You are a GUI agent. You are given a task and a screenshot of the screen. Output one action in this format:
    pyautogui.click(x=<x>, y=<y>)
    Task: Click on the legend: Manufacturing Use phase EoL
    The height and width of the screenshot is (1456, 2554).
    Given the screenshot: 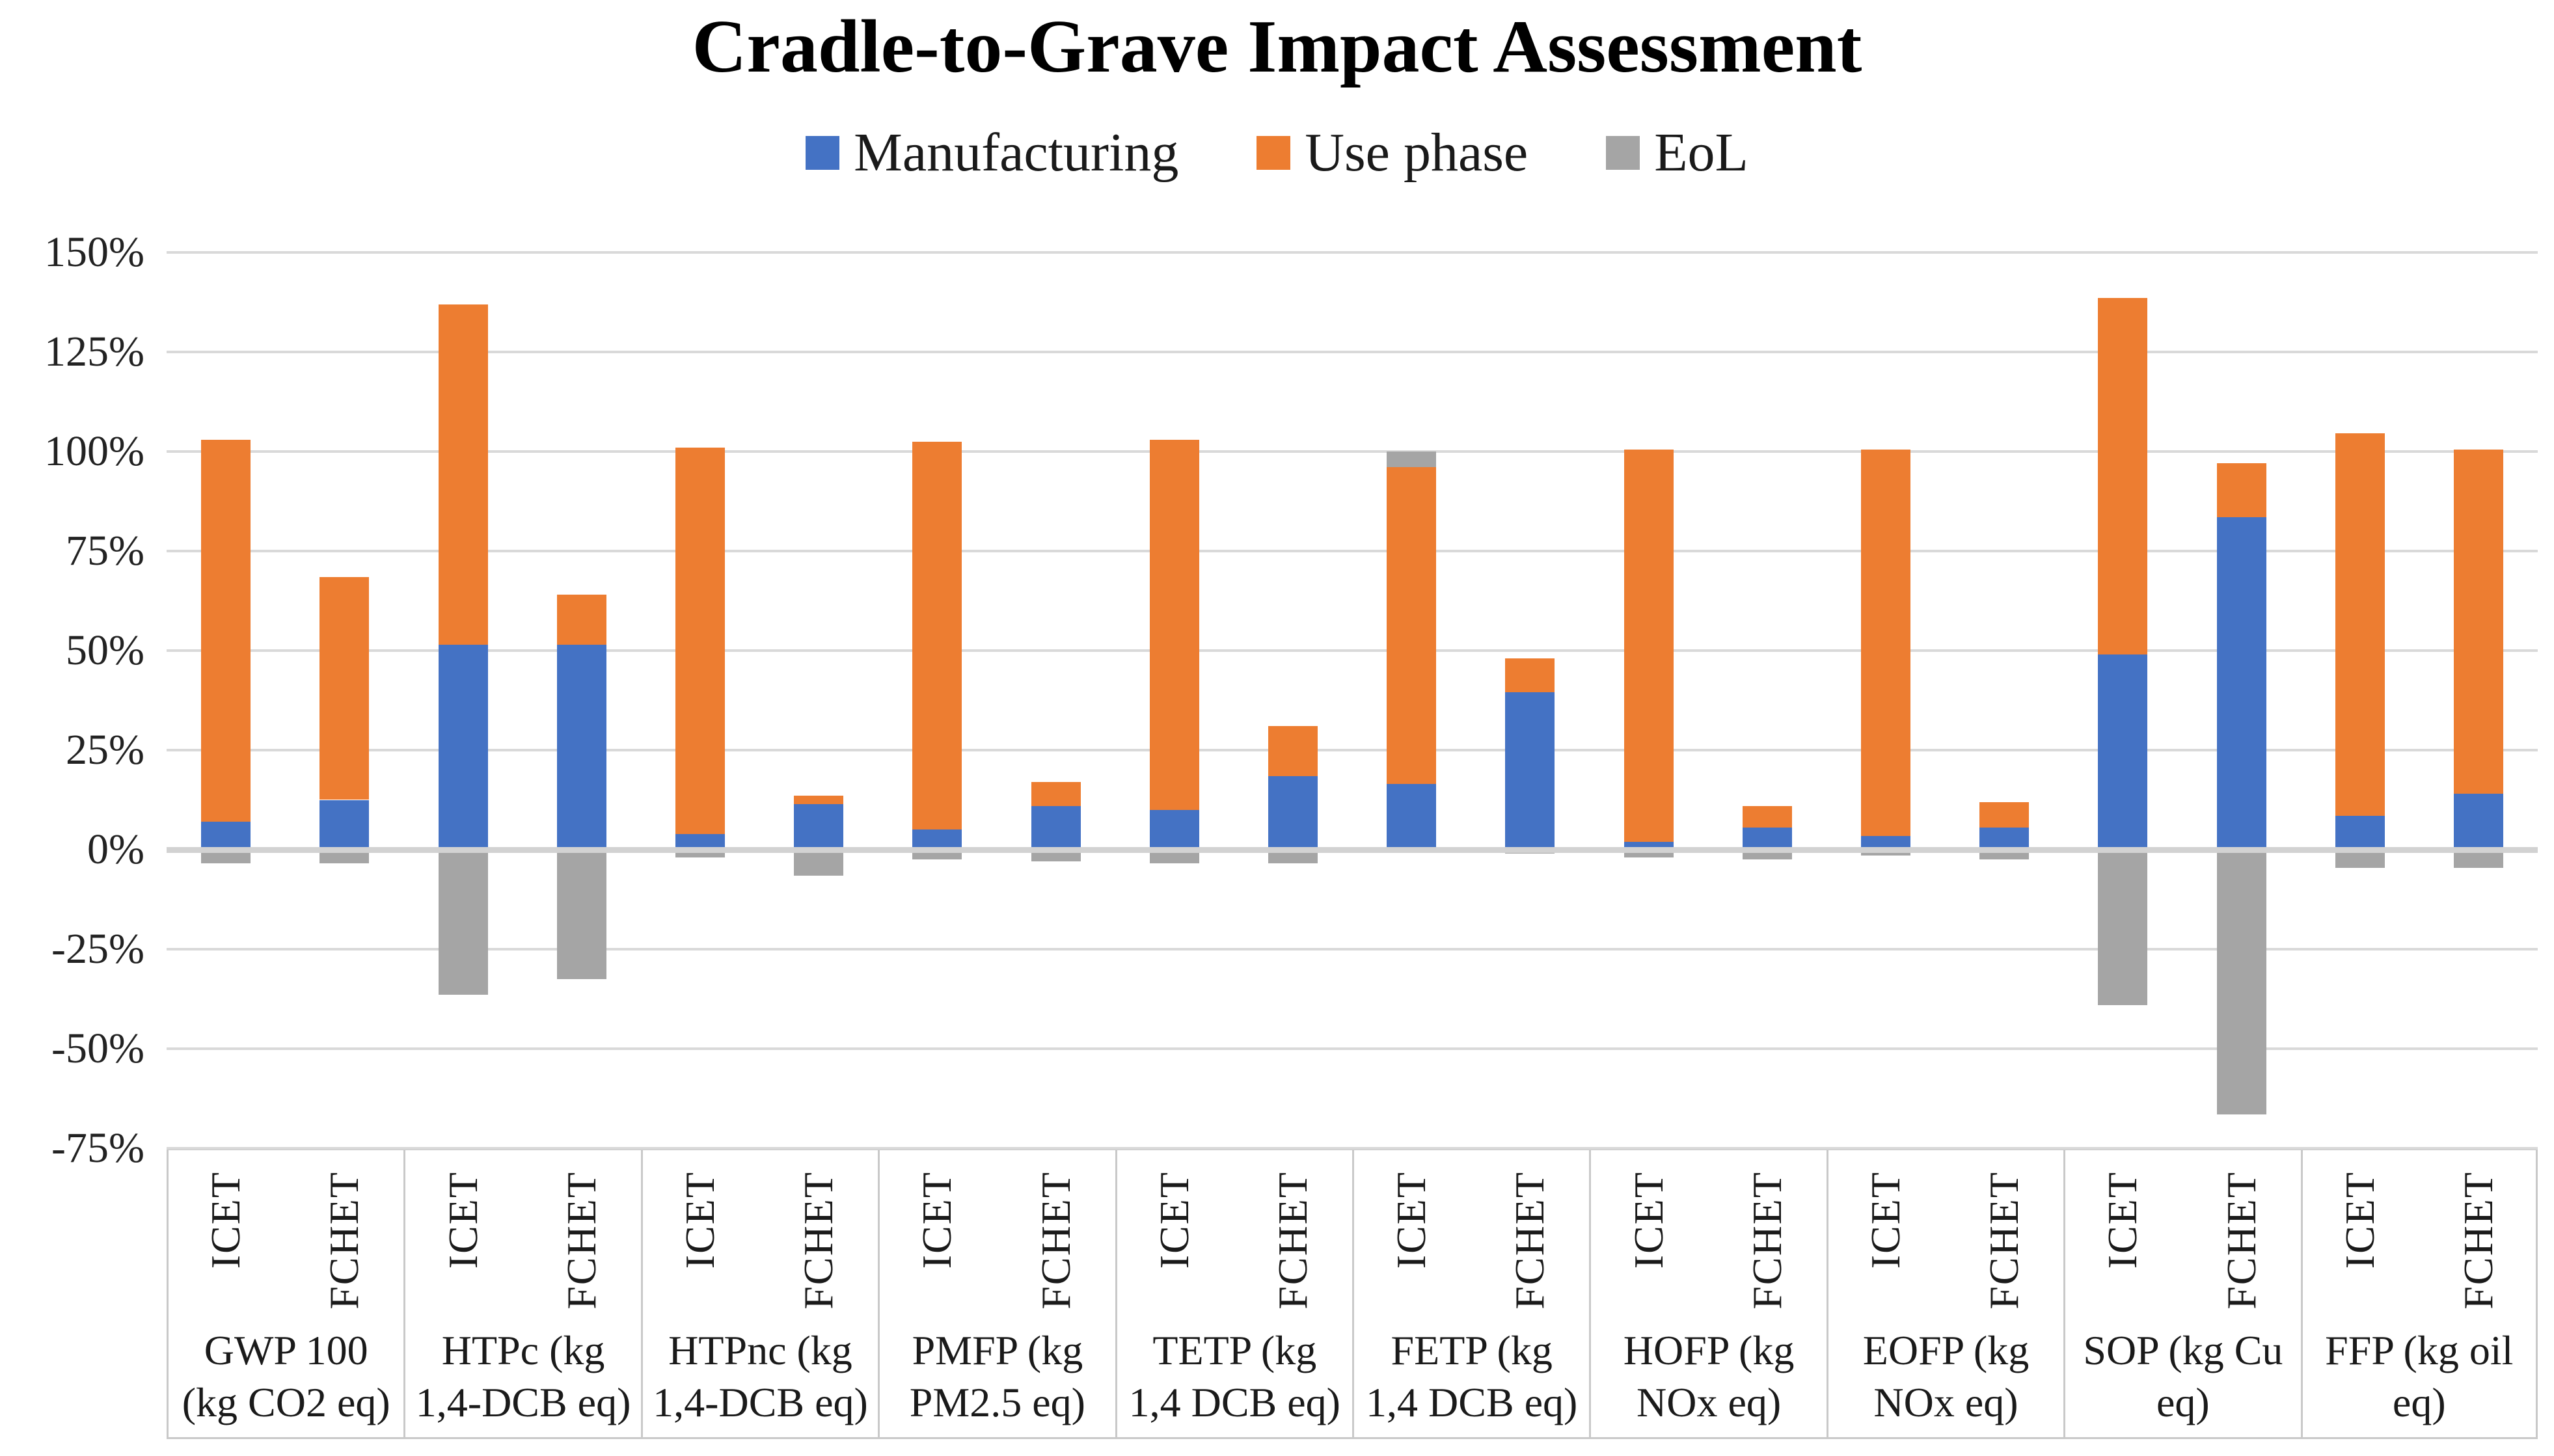 What is the action you would take?
    pyautogui.click(x=1277, y=152)
    